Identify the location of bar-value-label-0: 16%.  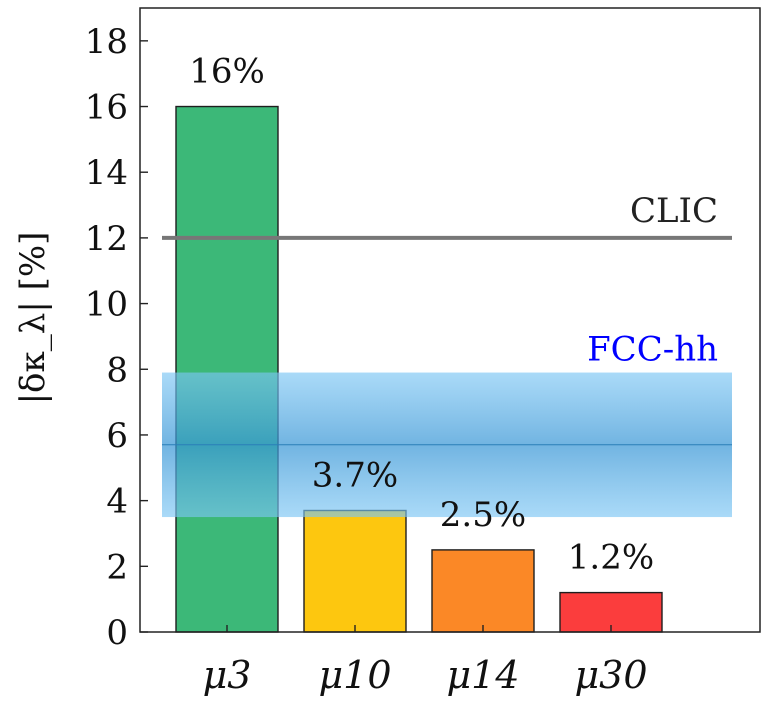
(227, 72).